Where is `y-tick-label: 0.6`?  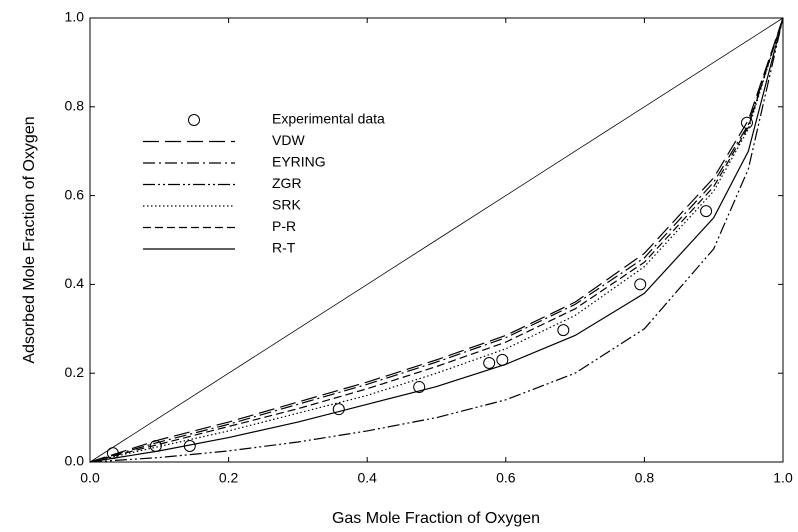 y-tick-label: 0.6 is located at coordinates (75, 194).